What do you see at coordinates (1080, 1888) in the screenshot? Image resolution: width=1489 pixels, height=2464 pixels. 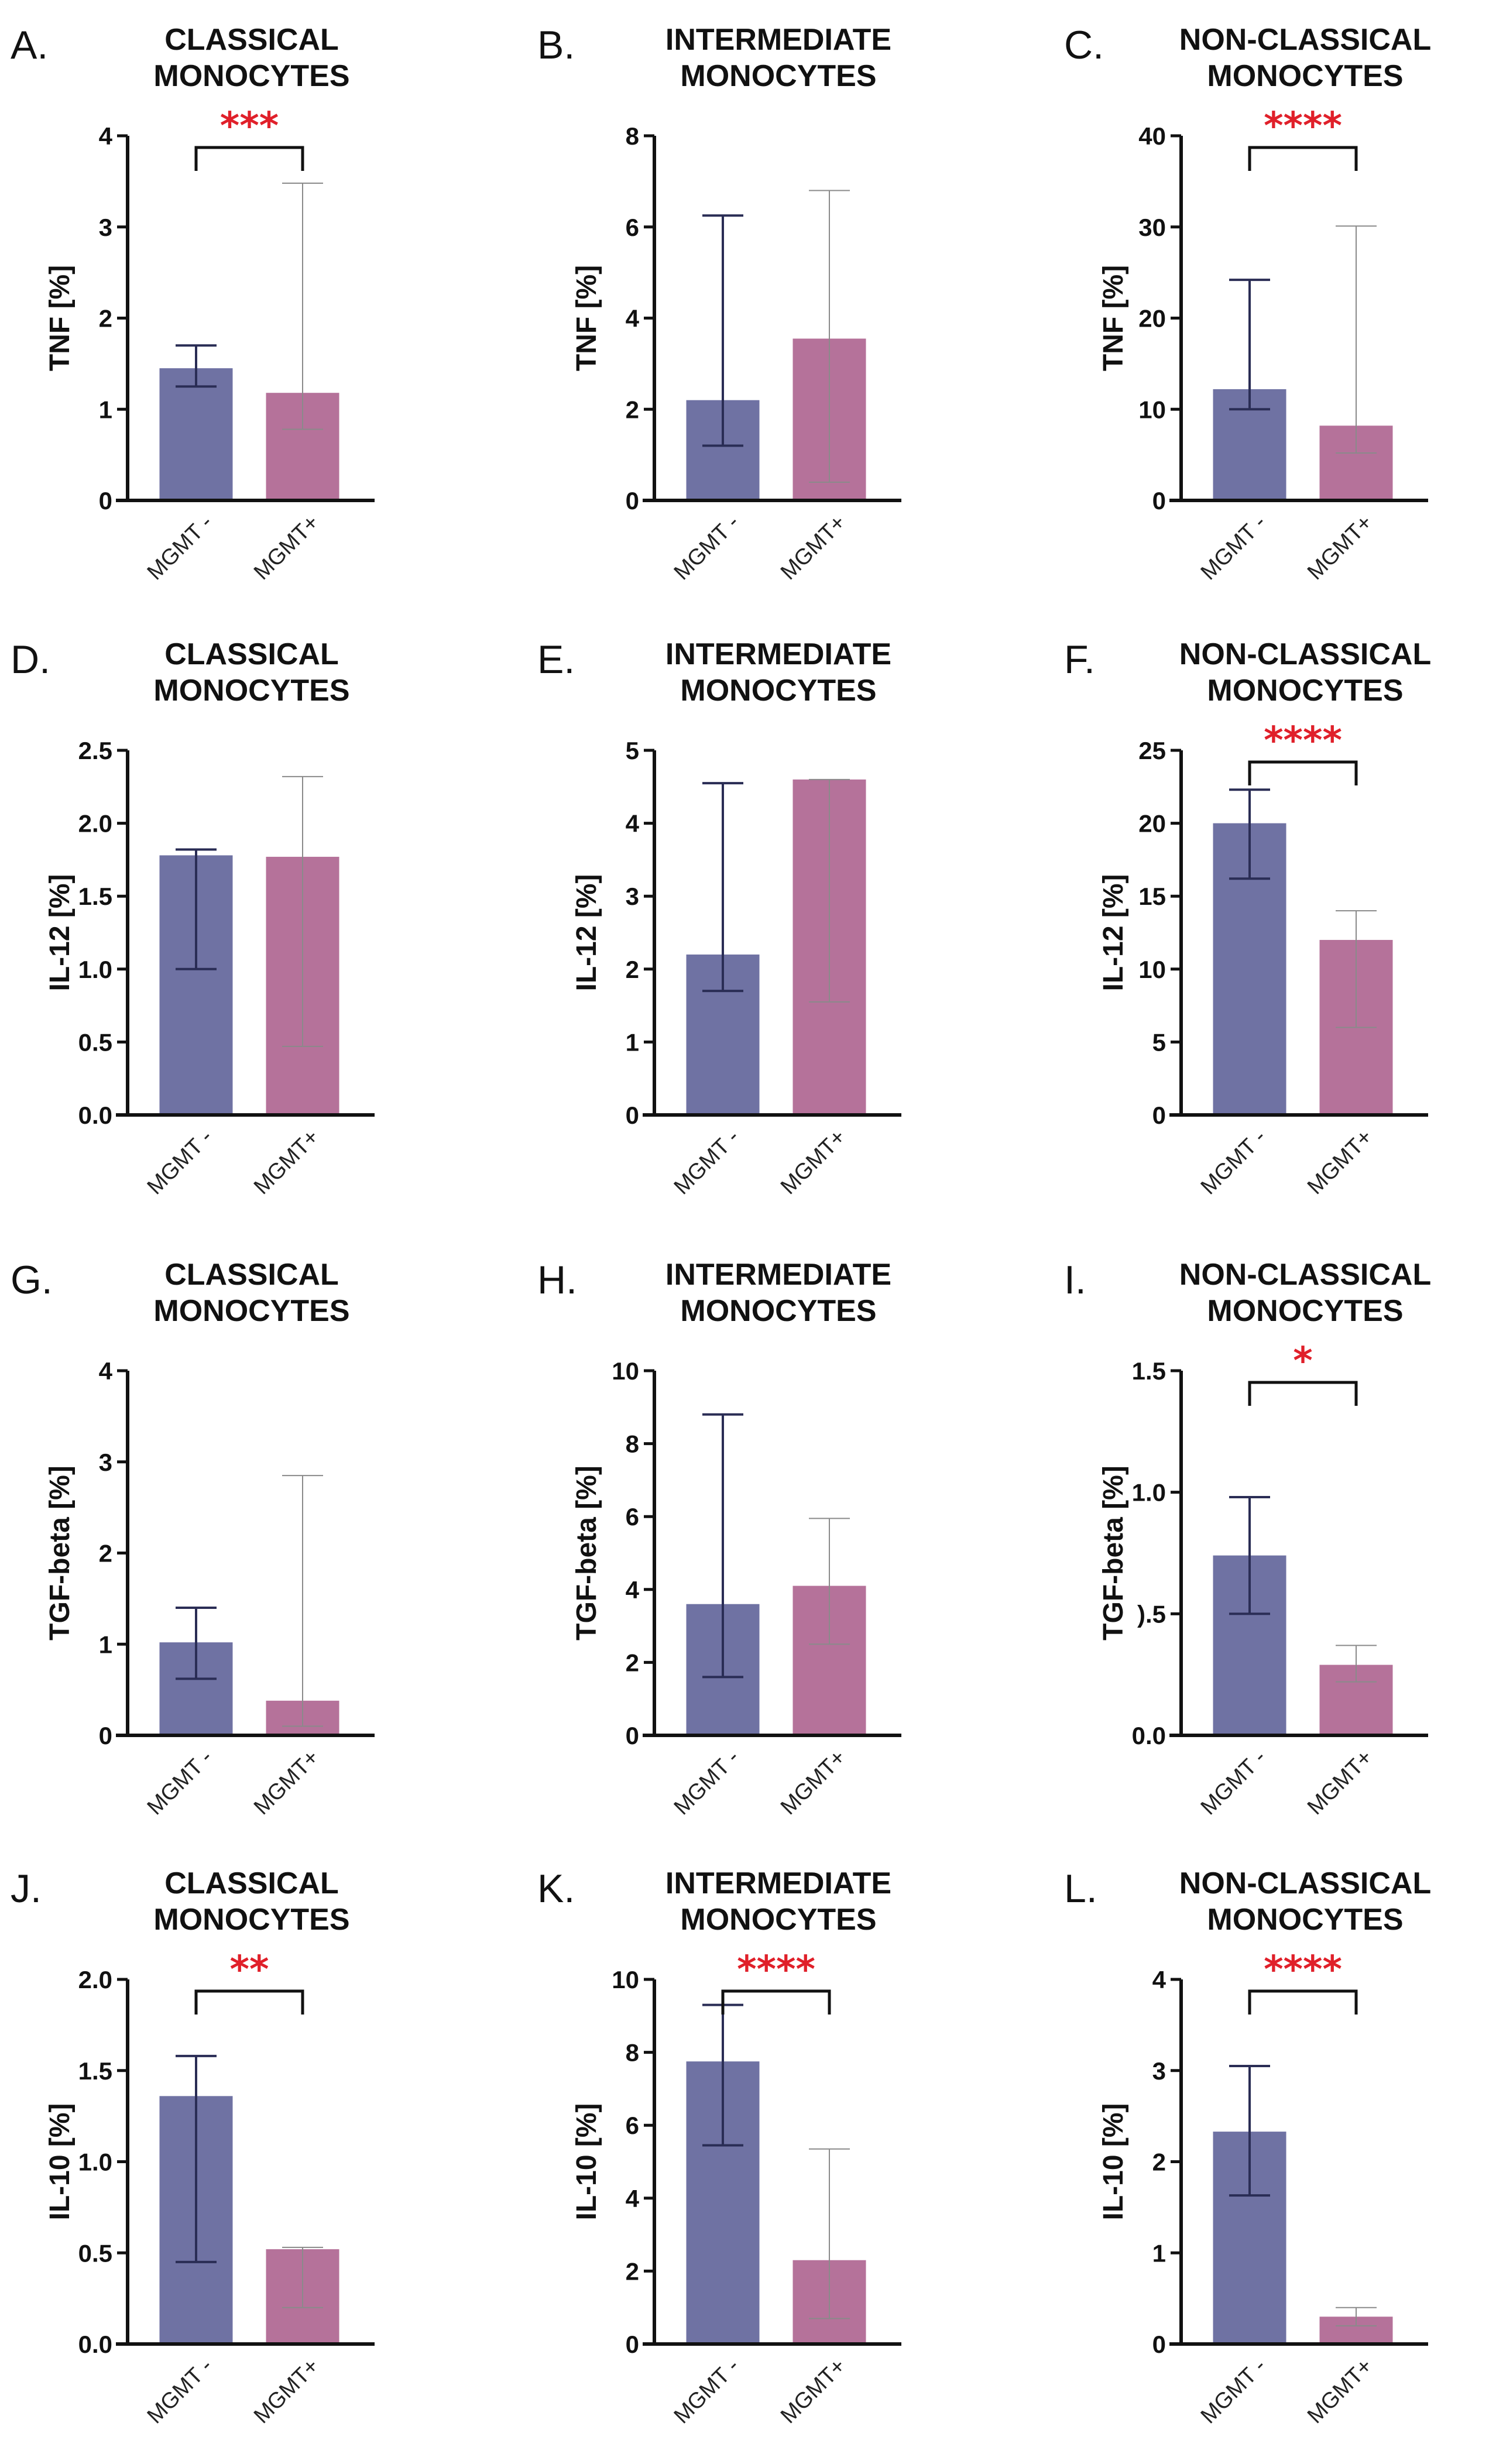 I see `panel-letter: L.` at bounding box center [1080, 1888].